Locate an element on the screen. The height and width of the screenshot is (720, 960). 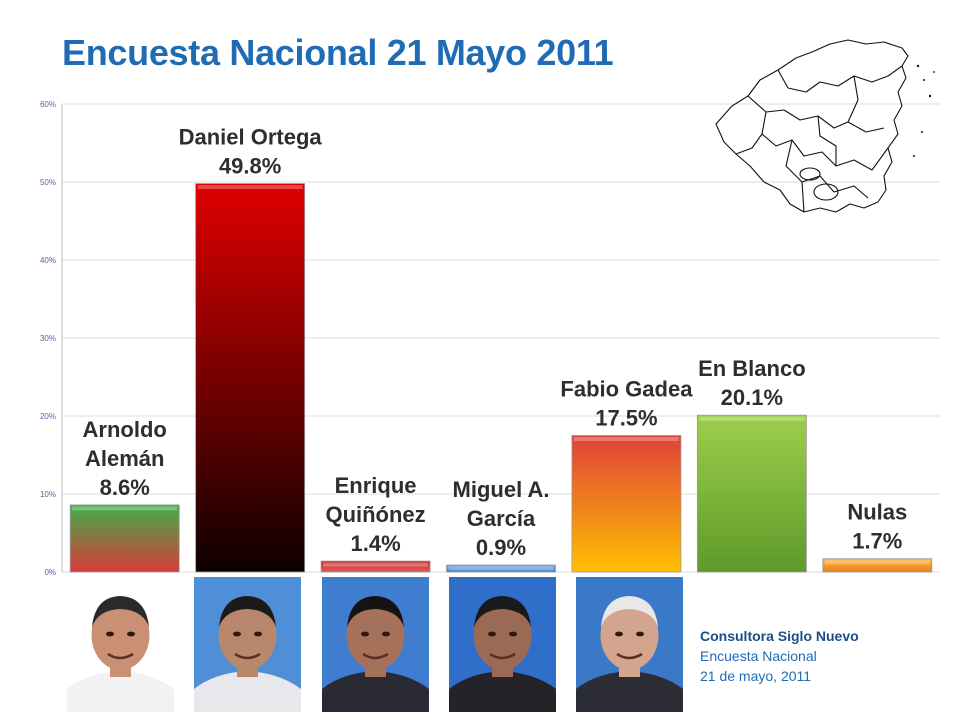
y-tick-label: 60% is located at coordinates (48, 104).